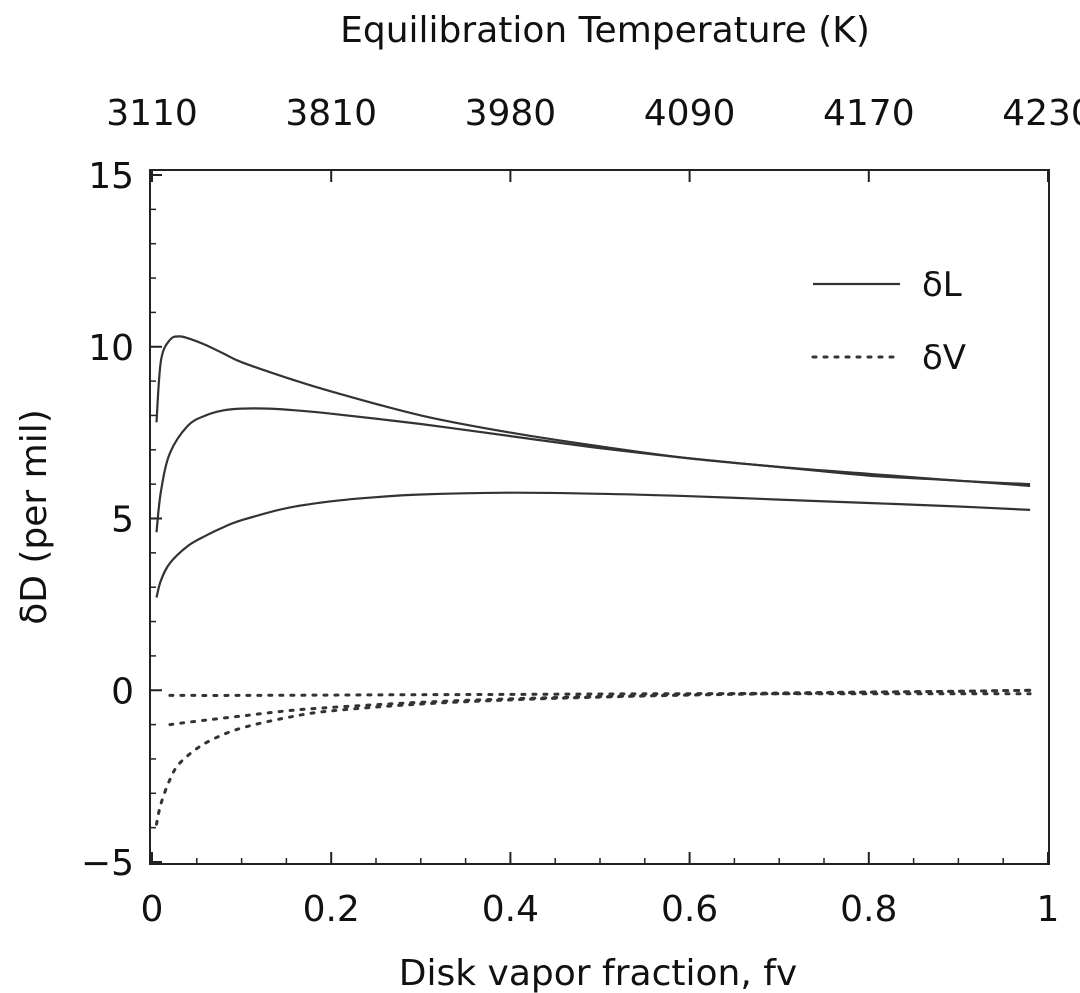 This screenshot has width=1080, height=993. I want to click on top-tick-label: 4090, so click(690, 113).